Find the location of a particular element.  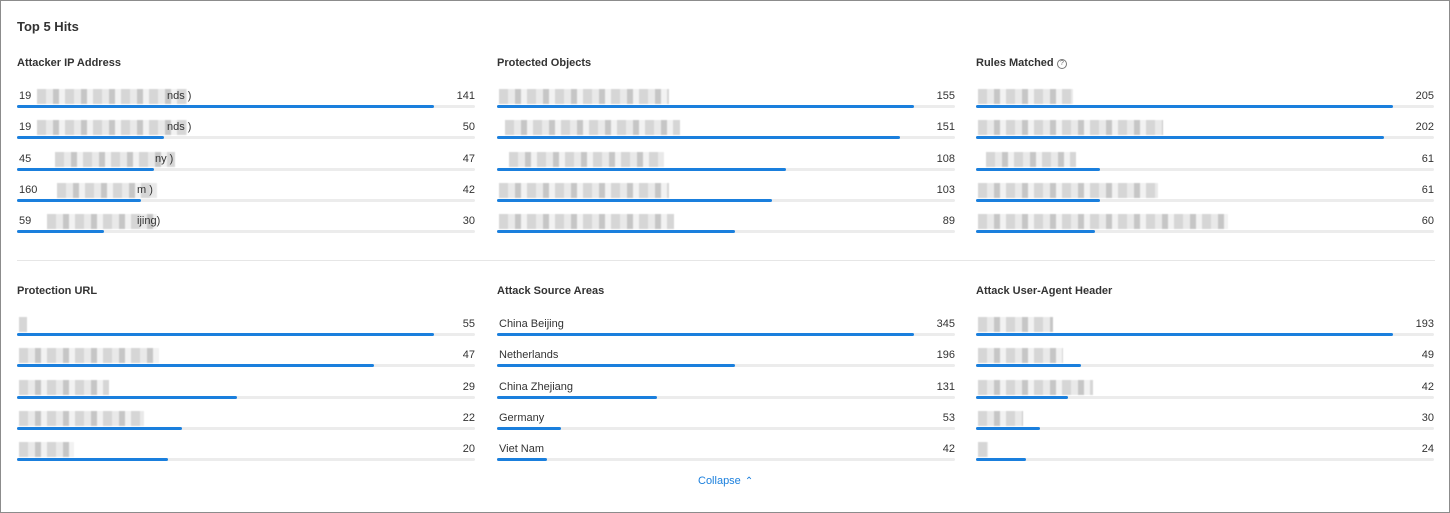

list-item: 205 is located at coordinates (1205, 101).